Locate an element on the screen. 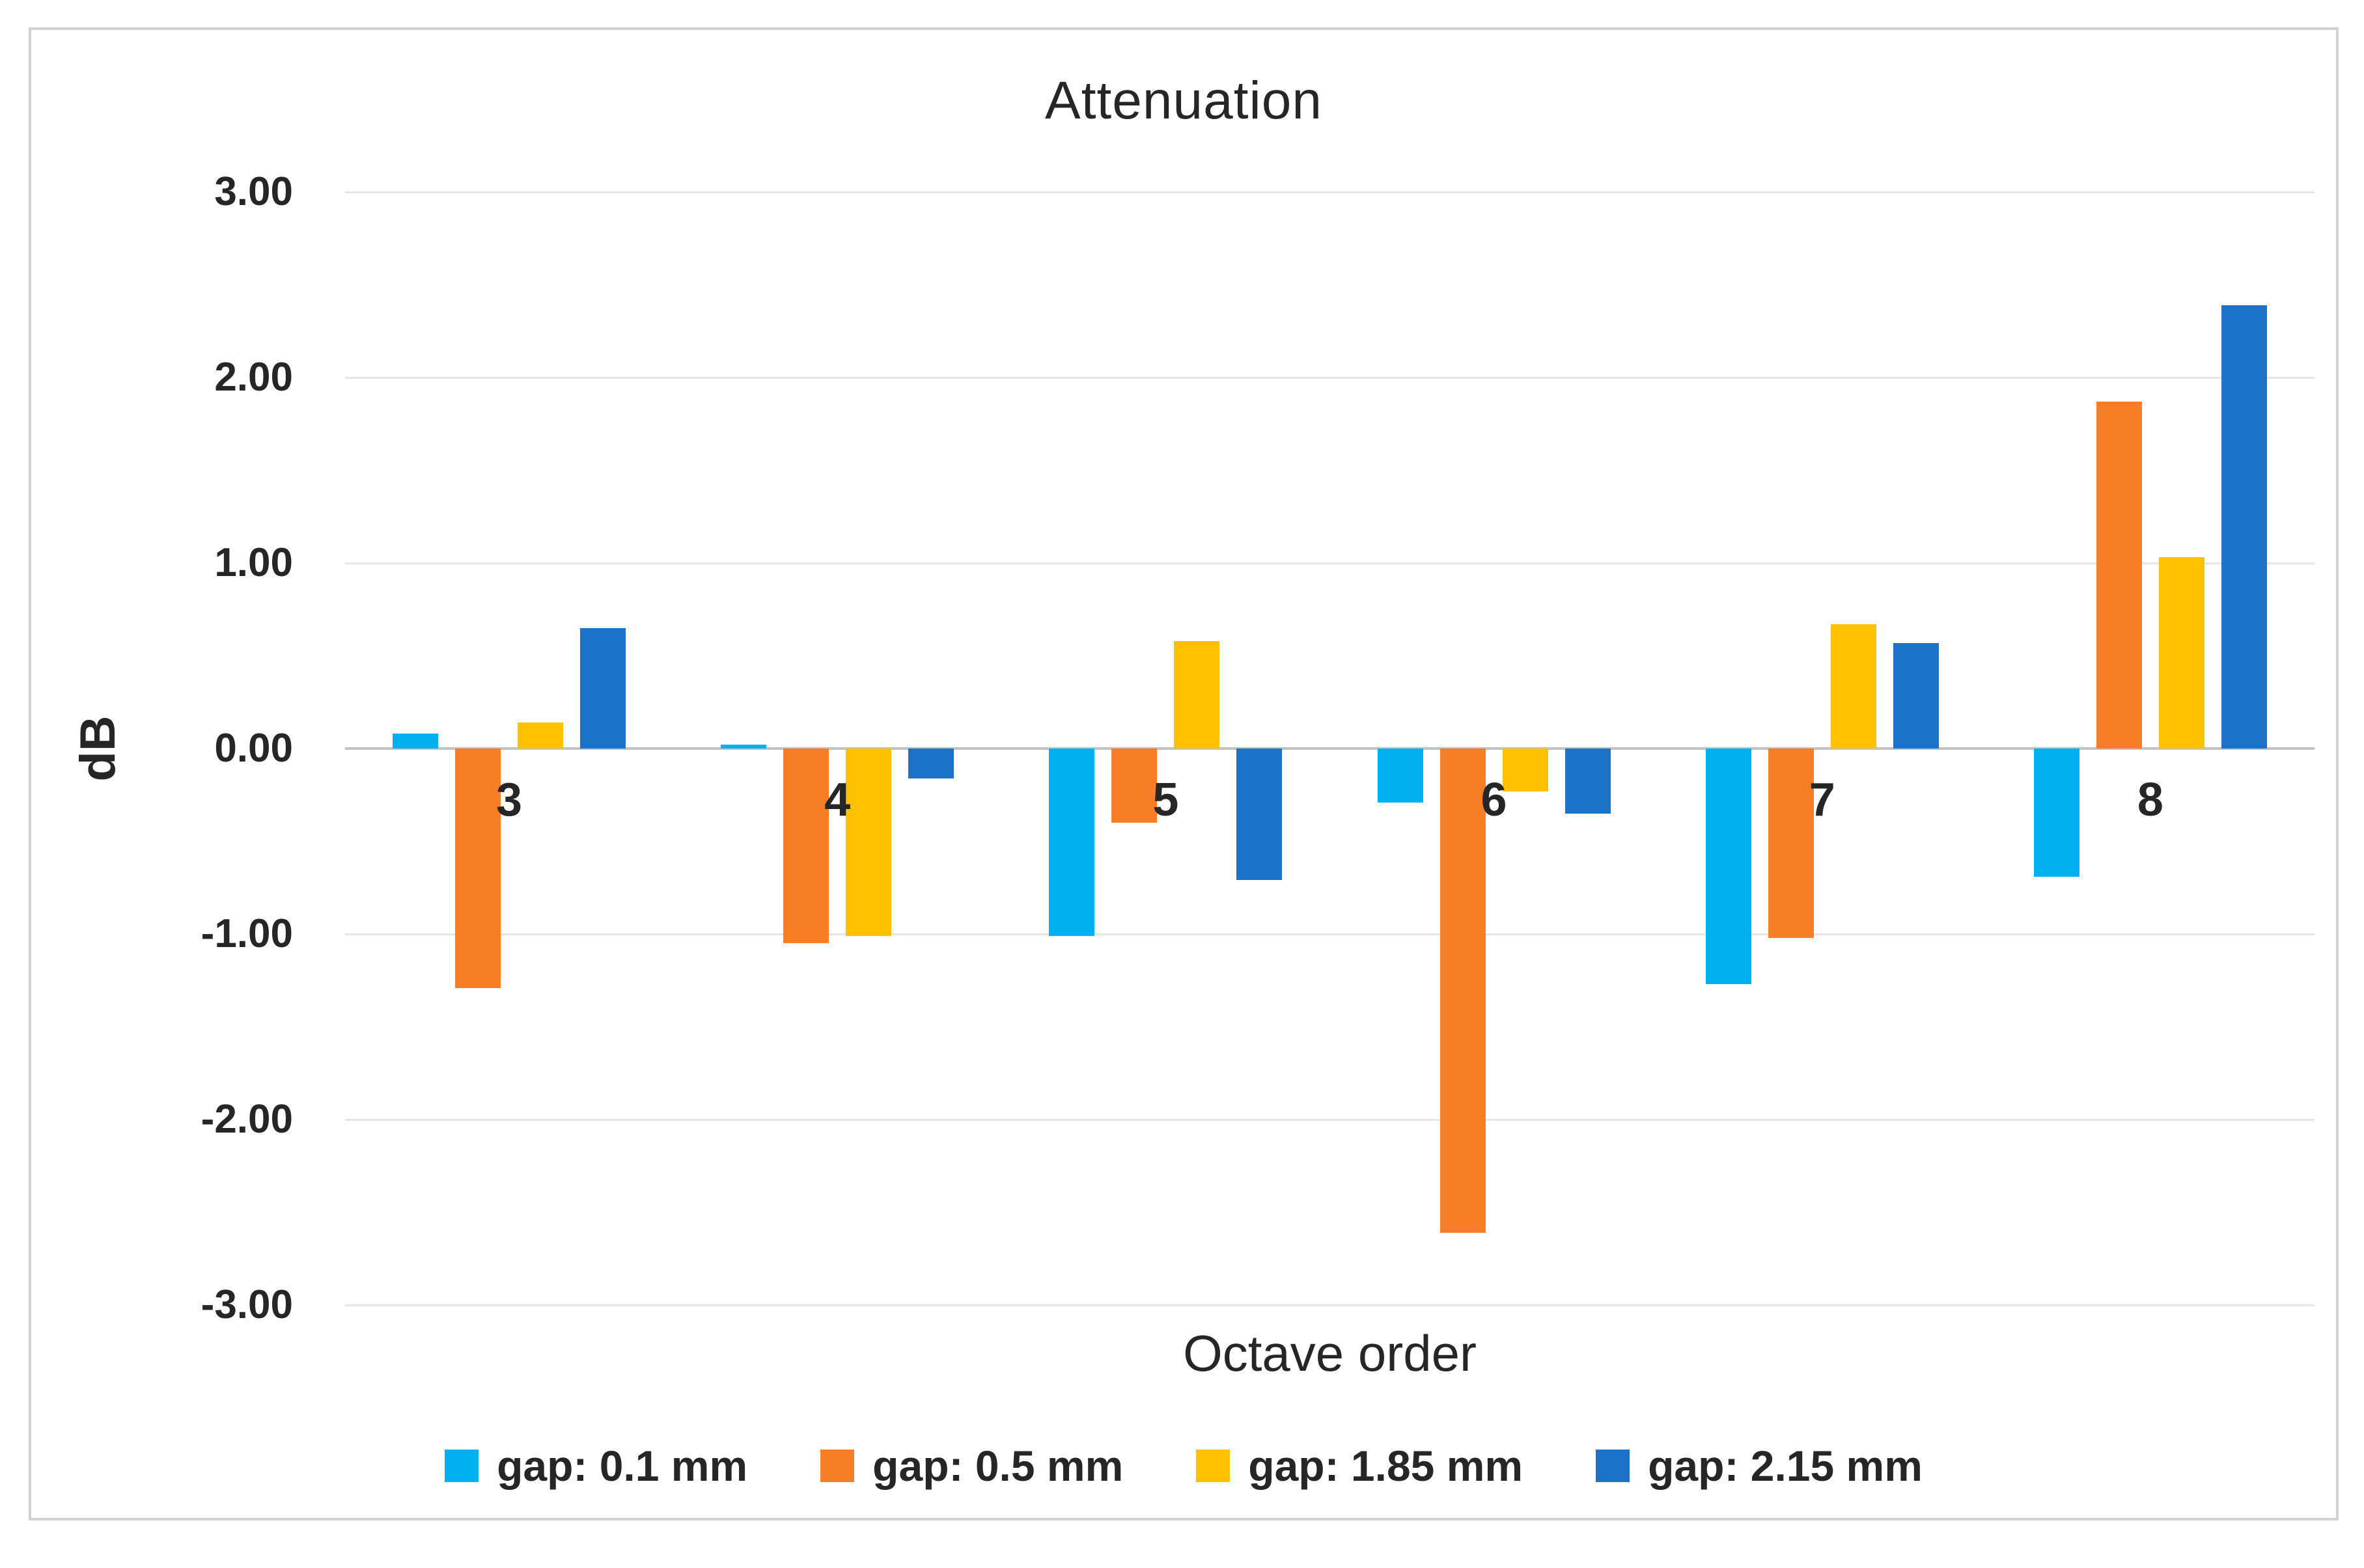  chart-title: Attenuation is located at coordinates (1183, 100).